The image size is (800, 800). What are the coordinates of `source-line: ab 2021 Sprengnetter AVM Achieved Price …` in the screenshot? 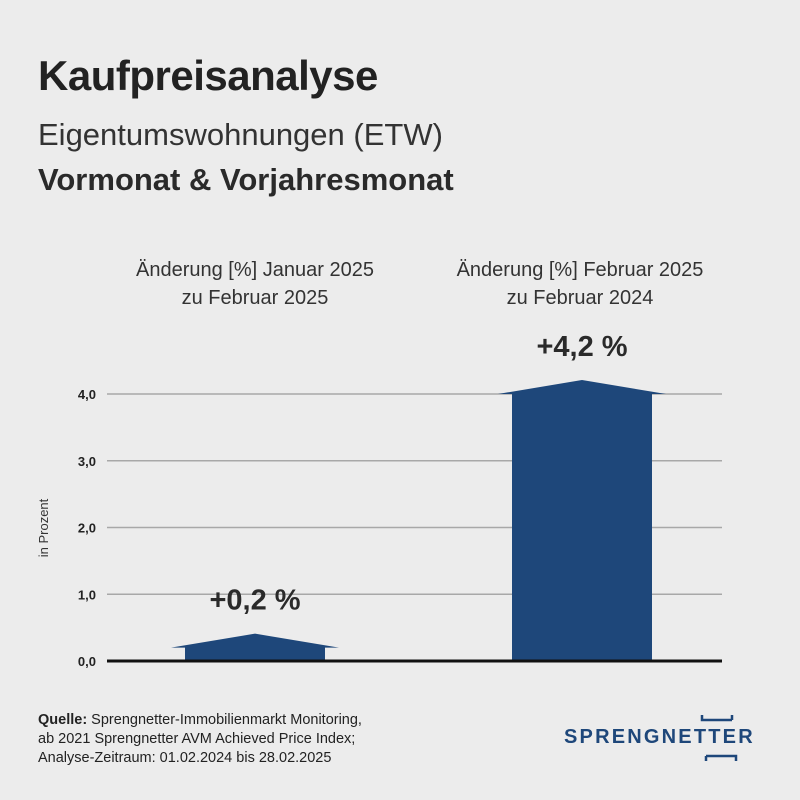 It's located at (197, 739).